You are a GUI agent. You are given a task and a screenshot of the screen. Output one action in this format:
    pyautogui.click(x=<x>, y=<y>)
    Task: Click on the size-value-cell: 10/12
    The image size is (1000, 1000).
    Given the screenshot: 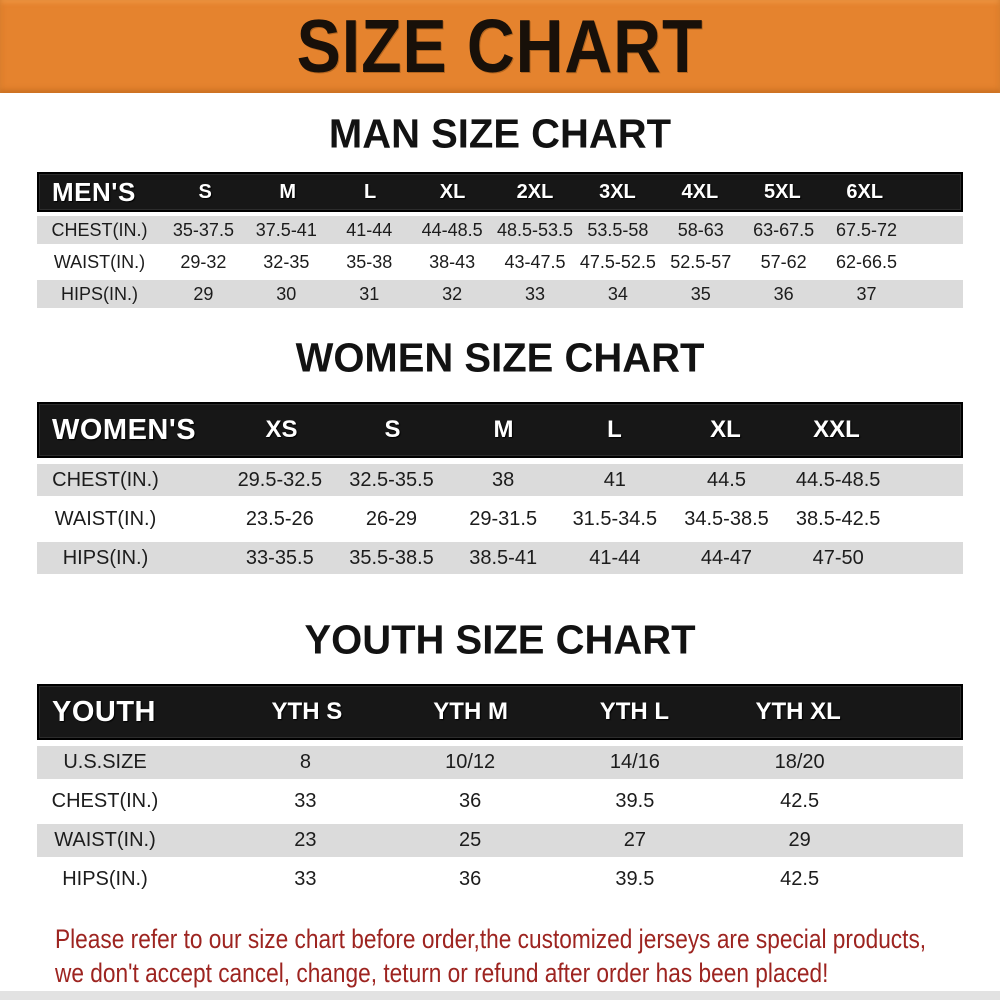 What is the action you would take?
    pyautogui.click(x=470, y=762)
    